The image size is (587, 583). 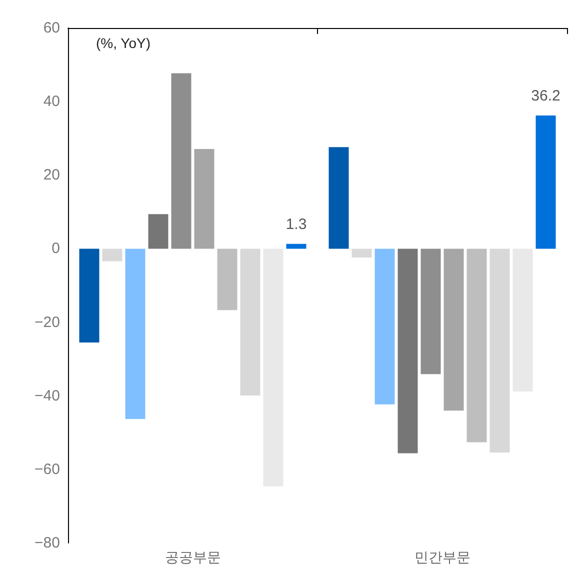 What do you see at coordinates (51, 28) in the screenshot?
I see `y-tick-label: 60` at bounding box center [51, 28].